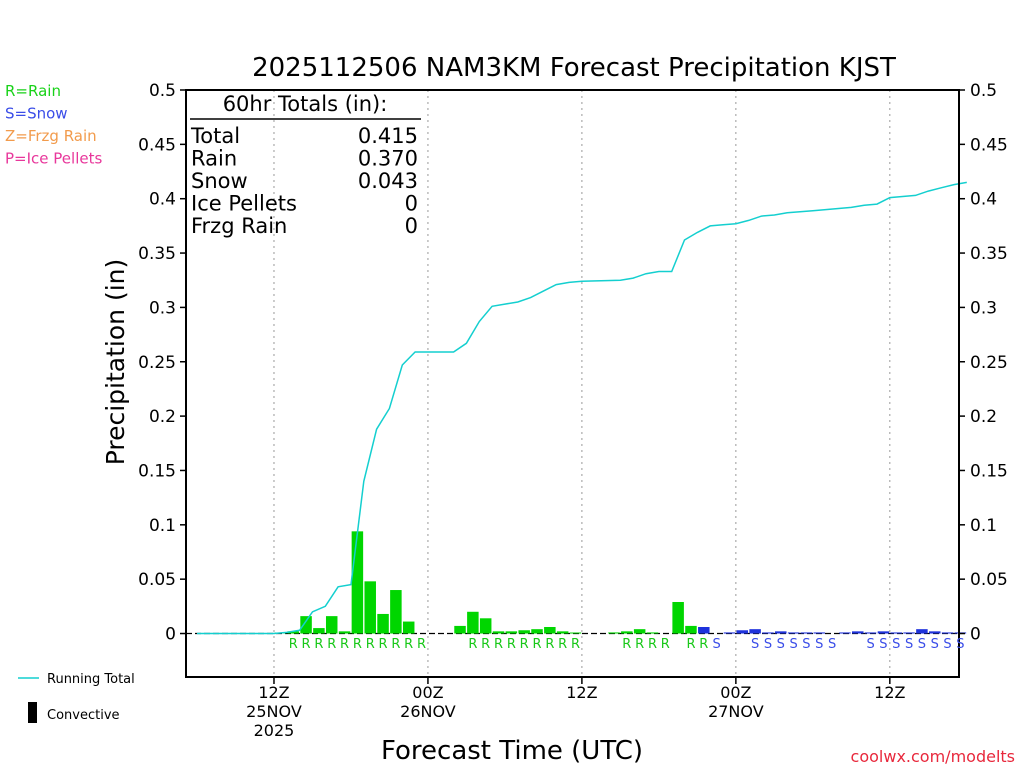  What do you see at coordinates (219, 181) in the screenshot?
I see `totals-row-label: Snow` at bounding box center [219, 181].